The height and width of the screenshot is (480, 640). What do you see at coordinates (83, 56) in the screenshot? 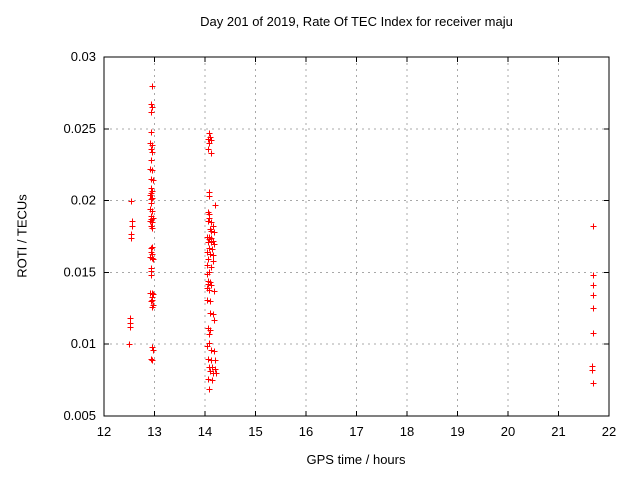
I see `y-tick-label: 0.03` at bounding box center [83, 56].